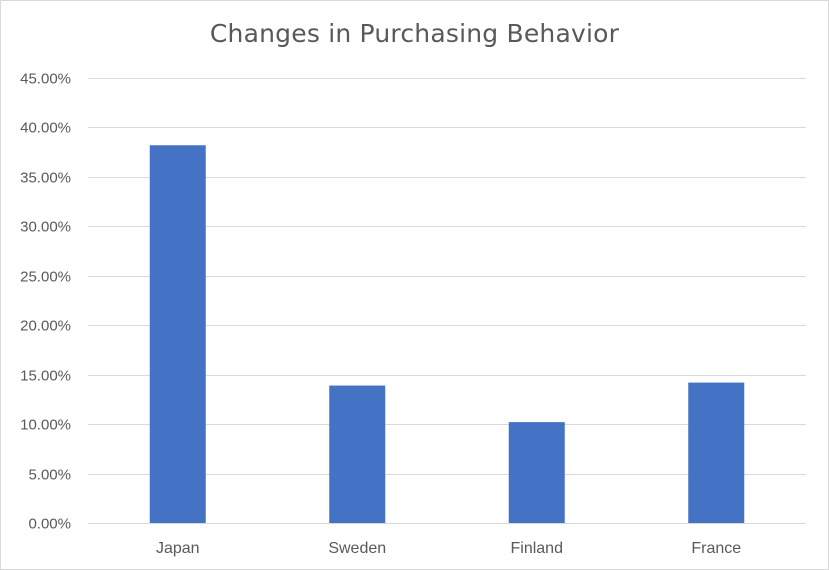 The width and height of the screenshot is (829, 570). Describe the element at coordinates (45, 128) in the screenshot. I see `y-tick-label: 40.00%` at that location.